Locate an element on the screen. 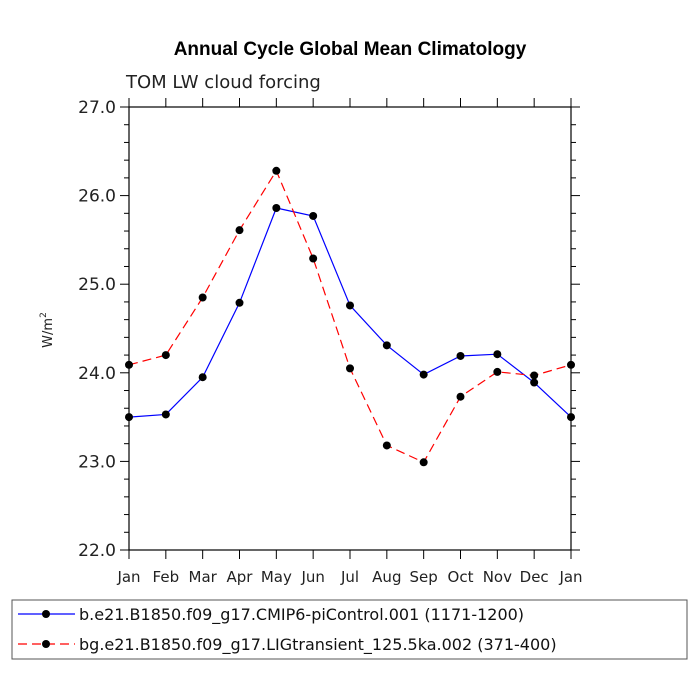 The width and height of the screenshot is (700, 700). y-tick-label: 22.0 is located at coordinates (97, 551).